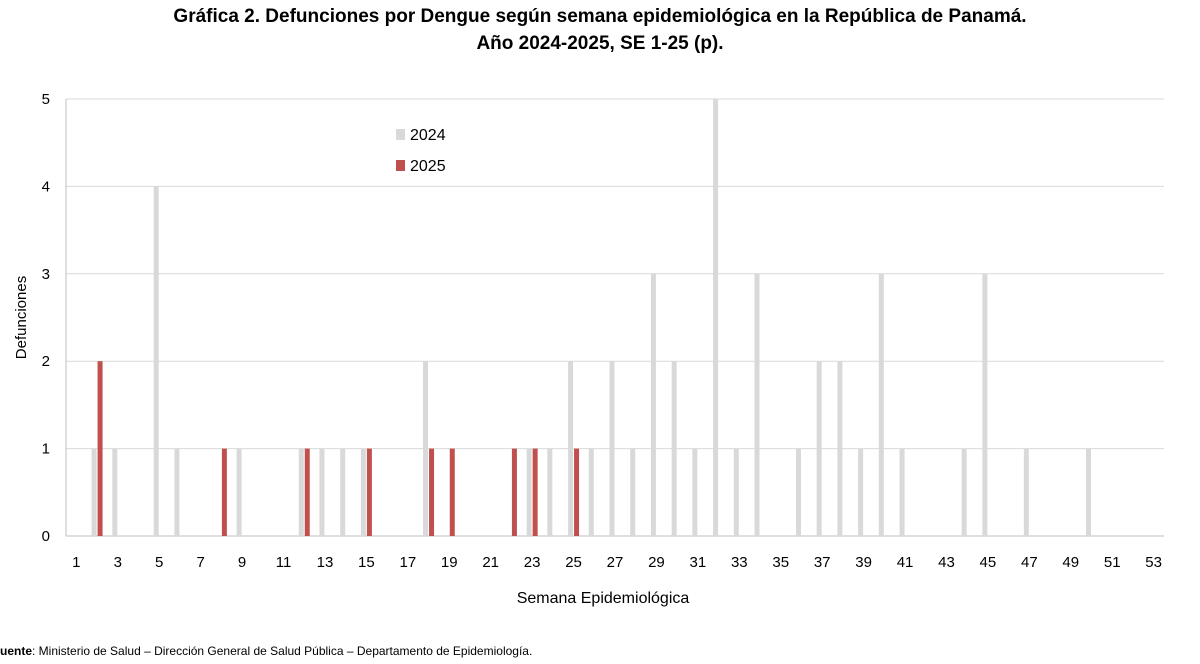  I want to click on x-tick-label: 35, so click(780, 562).